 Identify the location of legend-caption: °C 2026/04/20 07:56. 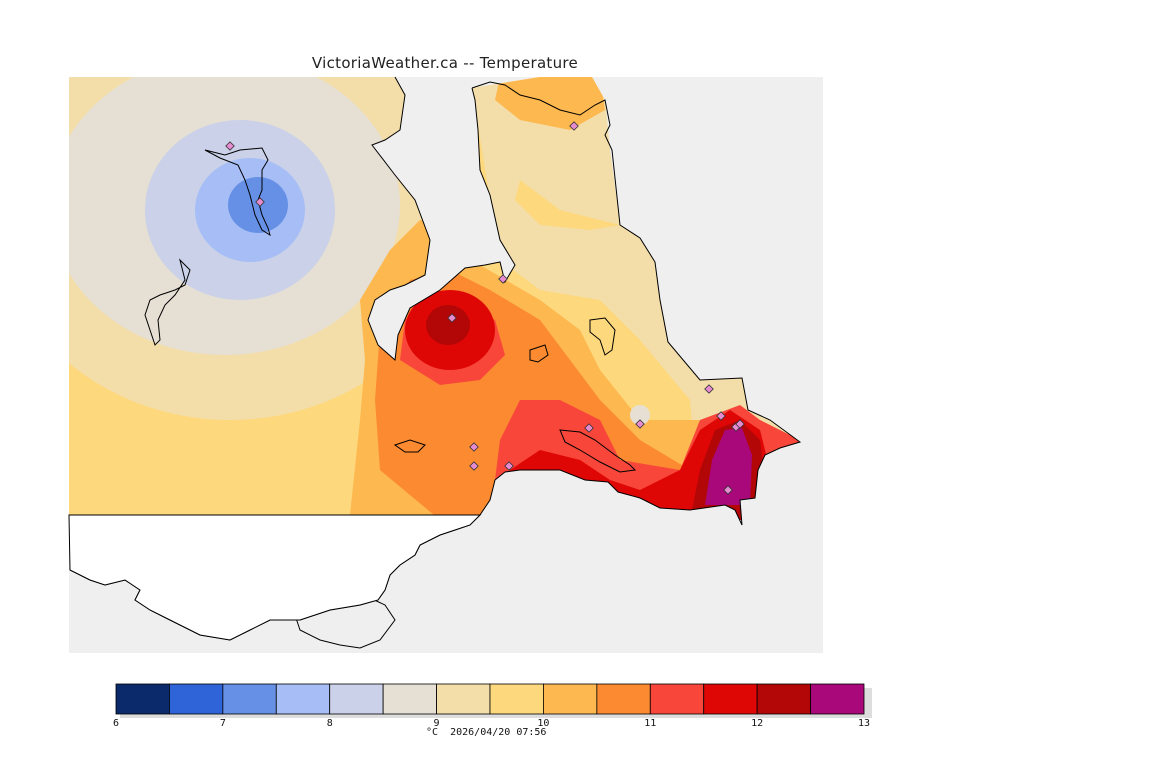
(486, 732).